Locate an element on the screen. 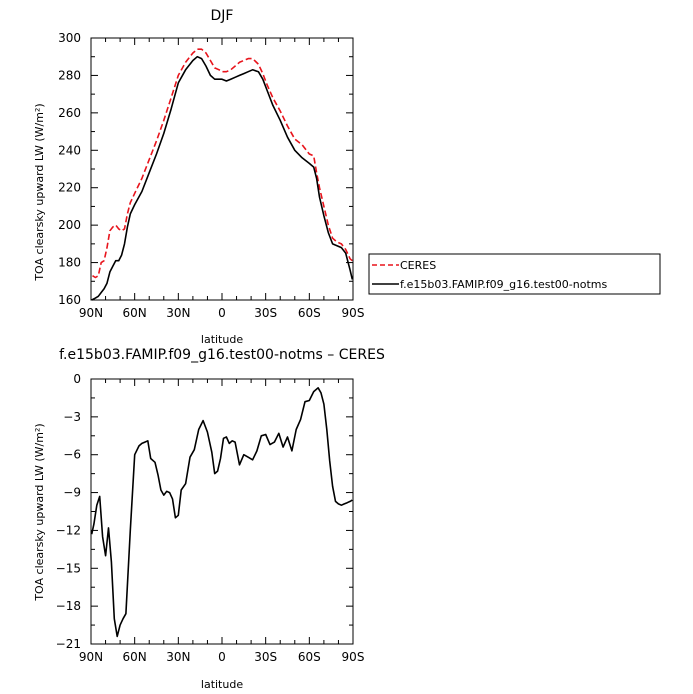  chart-top-y-tick-label: 260 is located at coordinates (69, 113).